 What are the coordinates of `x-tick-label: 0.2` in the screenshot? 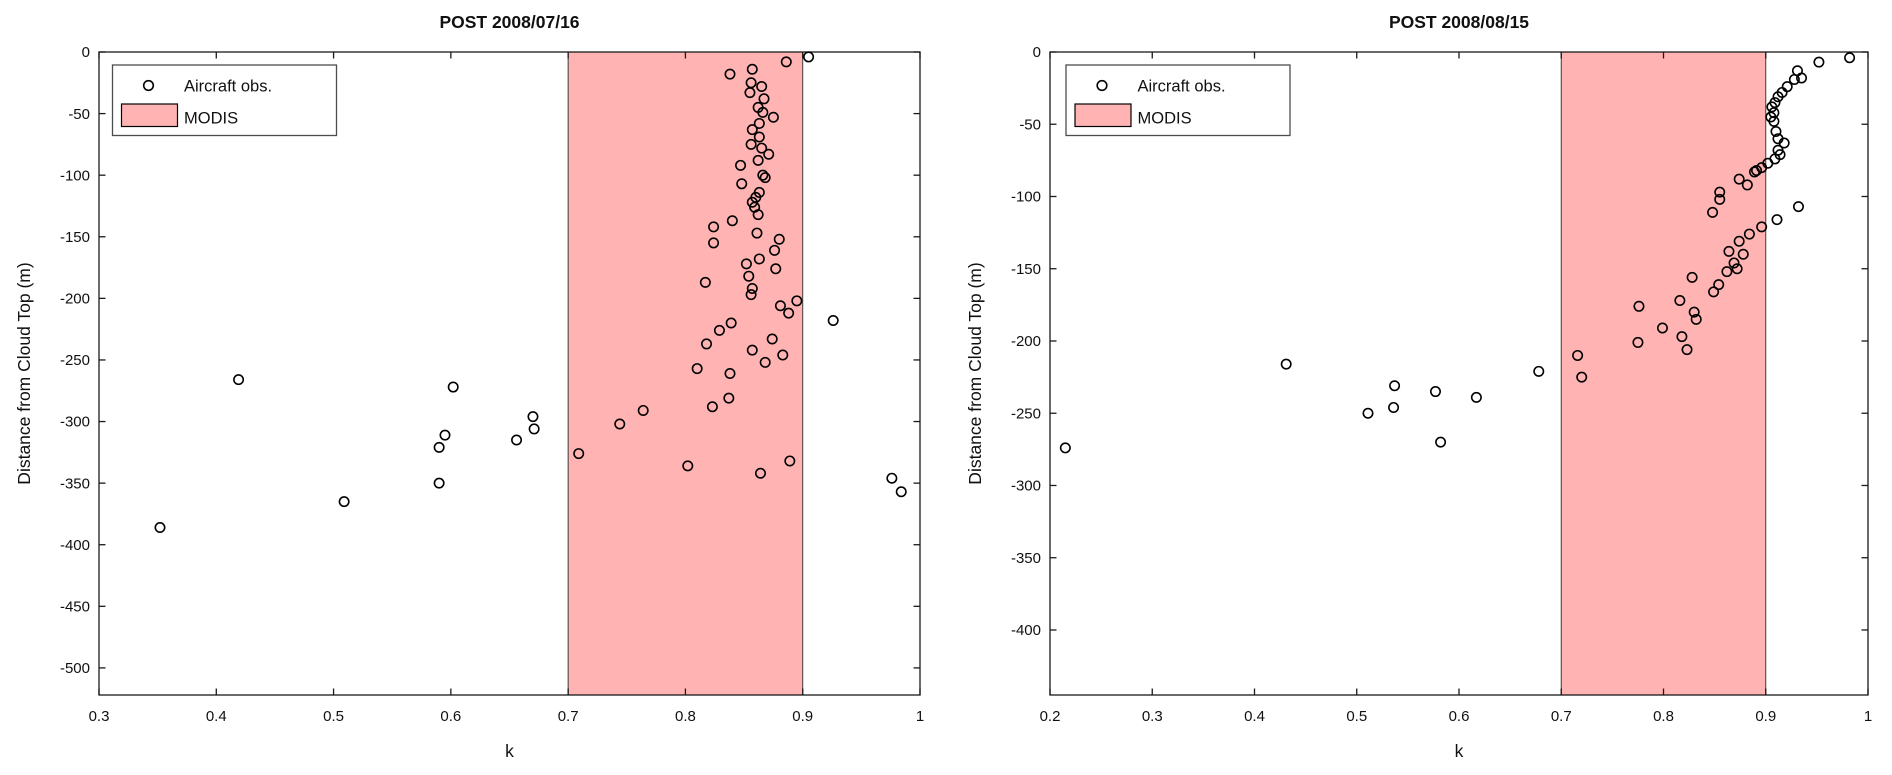 It's located at (1050, 716).